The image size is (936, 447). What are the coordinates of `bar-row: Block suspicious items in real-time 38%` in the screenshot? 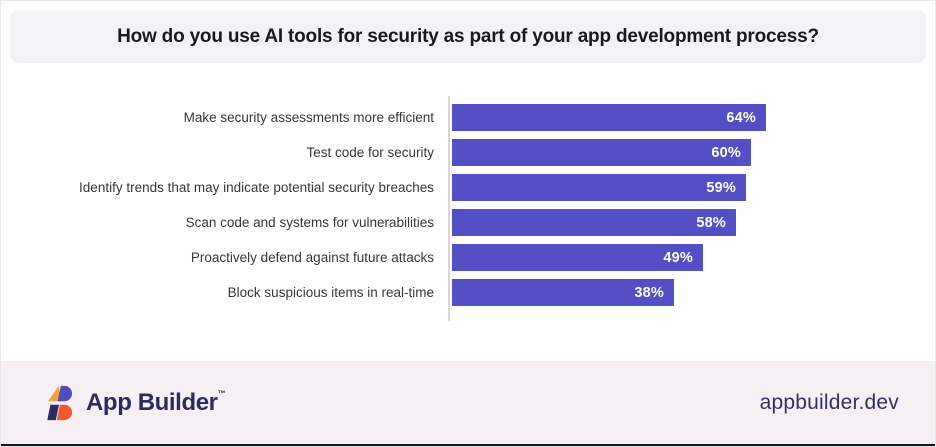 It's located at (468, 292).